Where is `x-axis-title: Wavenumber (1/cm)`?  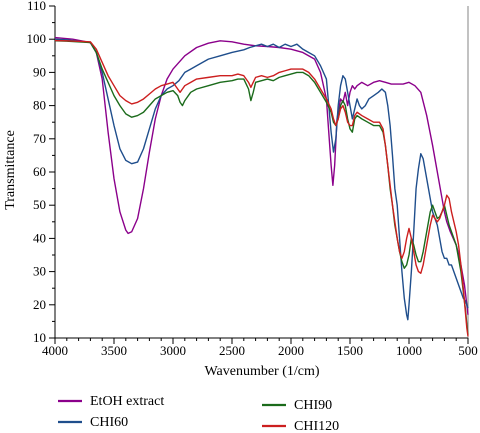
x-axis-title: Wavenumber (1/cm) is located at coordinates (261, 371).